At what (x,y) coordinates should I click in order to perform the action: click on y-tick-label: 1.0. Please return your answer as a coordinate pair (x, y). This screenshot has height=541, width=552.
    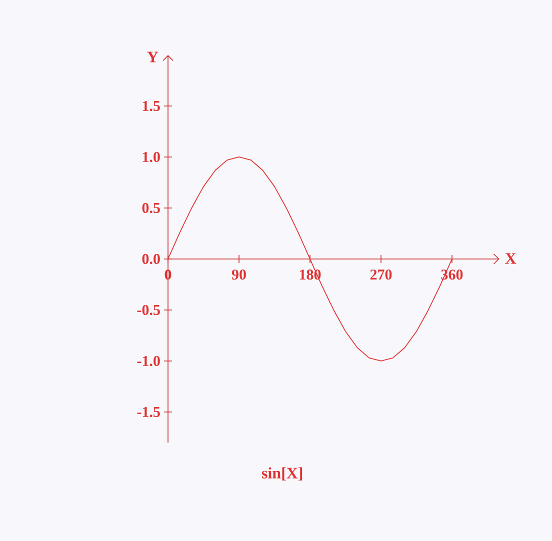
    Looking at the image, I should click on (151, 157).